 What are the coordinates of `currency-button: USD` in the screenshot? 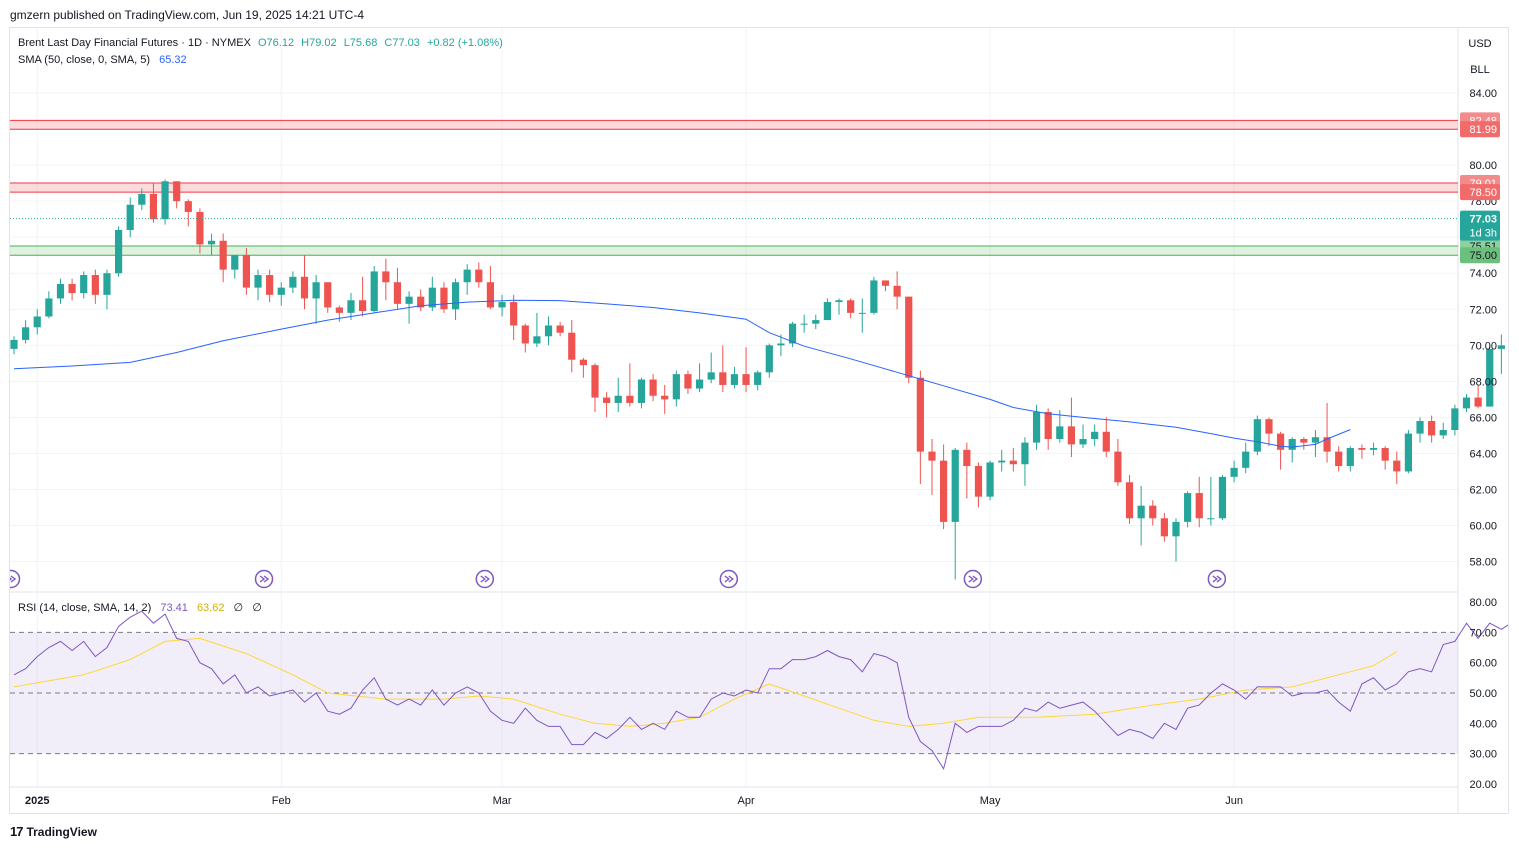 It's located at (1479, 44).